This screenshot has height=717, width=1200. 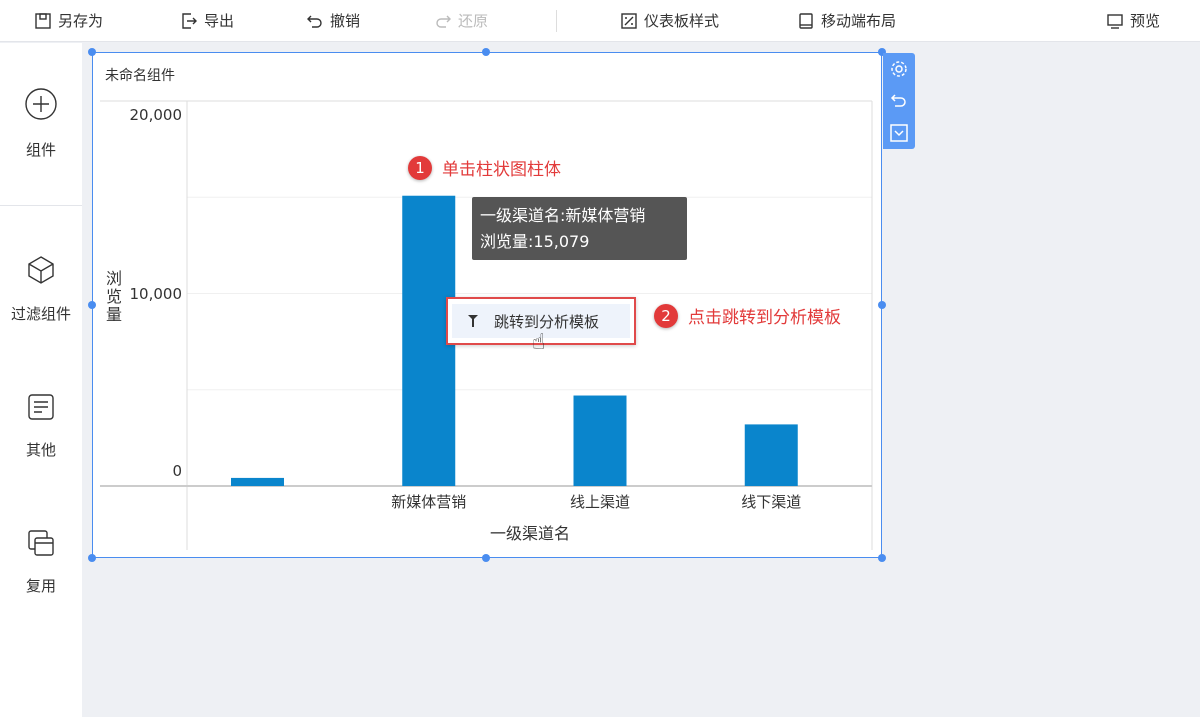 I want to click on y-axis-title-char: 量, so click(x=114, y=314).